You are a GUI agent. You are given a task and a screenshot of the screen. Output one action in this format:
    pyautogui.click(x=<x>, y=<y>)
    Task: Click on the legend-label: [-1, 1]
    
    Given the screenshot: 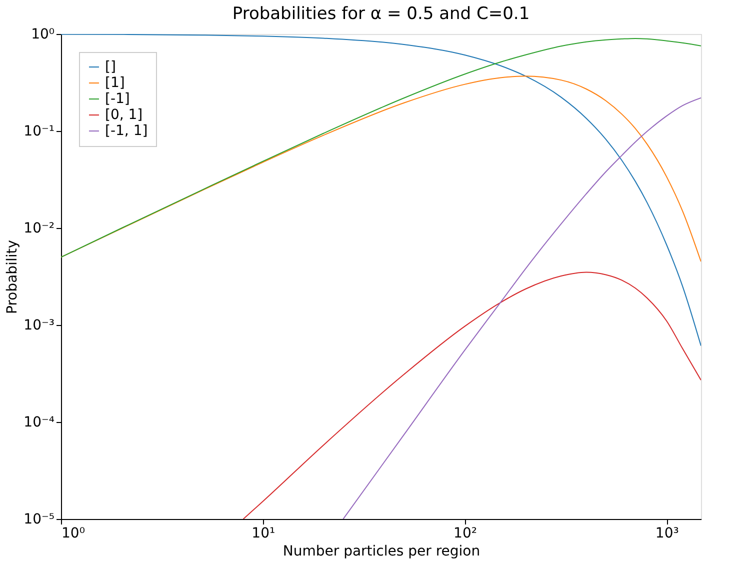 What is the action you would take?
    pyautogui.click(x=126, y=131)
    